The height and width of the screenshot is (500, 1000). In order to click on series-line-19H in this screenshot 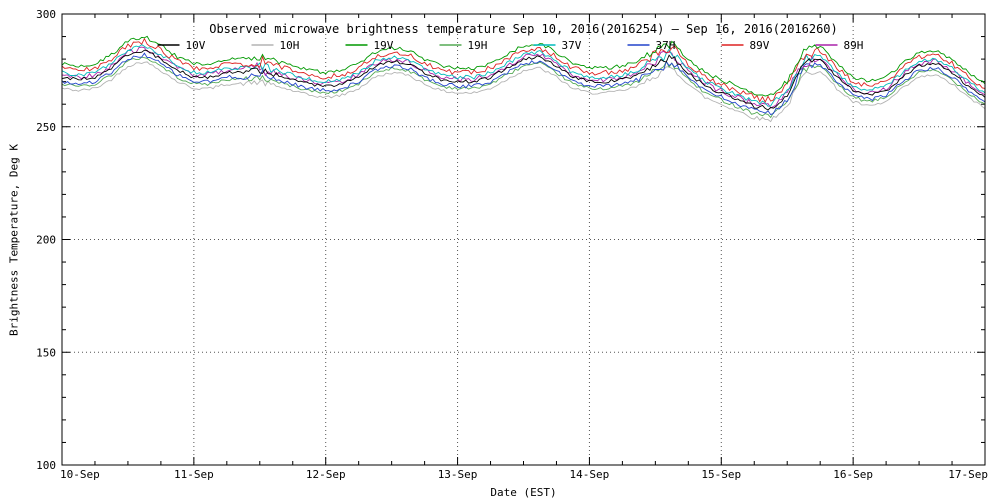, I will do `click(523, 87)`.